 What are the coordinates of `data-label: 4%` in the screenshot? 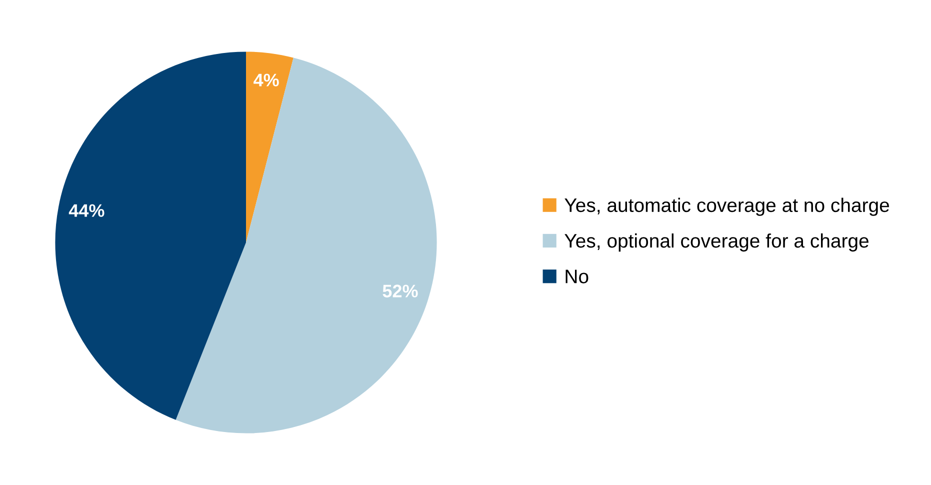 It's located at (266, 80).